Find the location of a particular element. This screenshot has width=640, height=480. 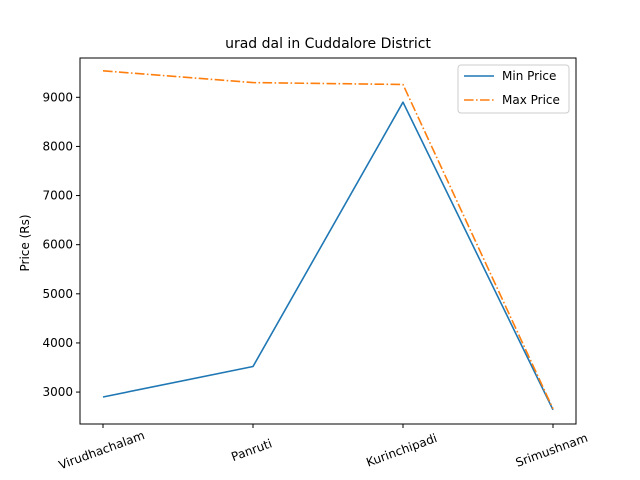

legend-box is located at coordinates (513, 89).